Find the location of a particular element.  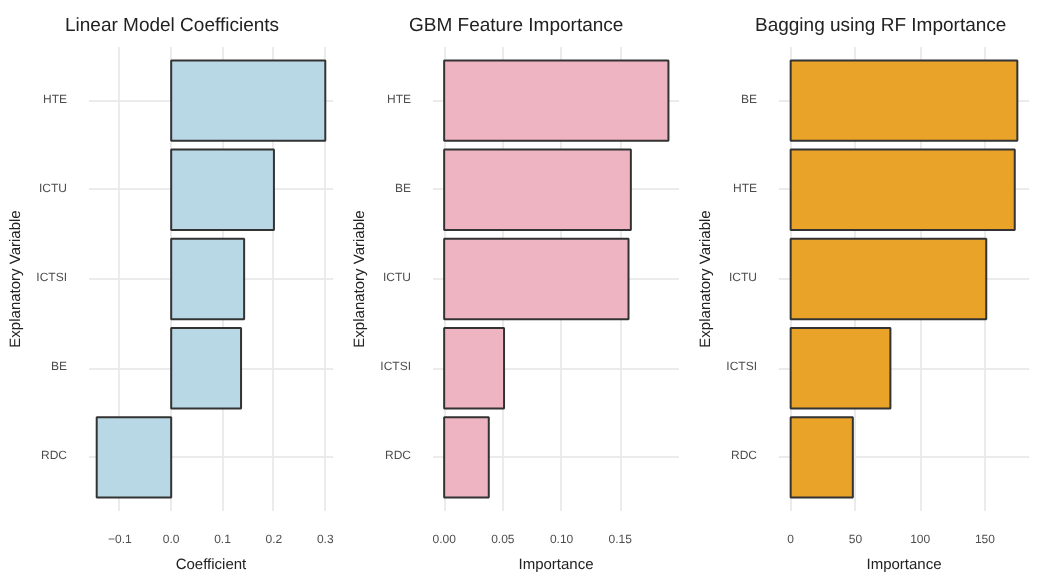

chart-title: GBM Feature Importance is located at coordinates (516, 26).